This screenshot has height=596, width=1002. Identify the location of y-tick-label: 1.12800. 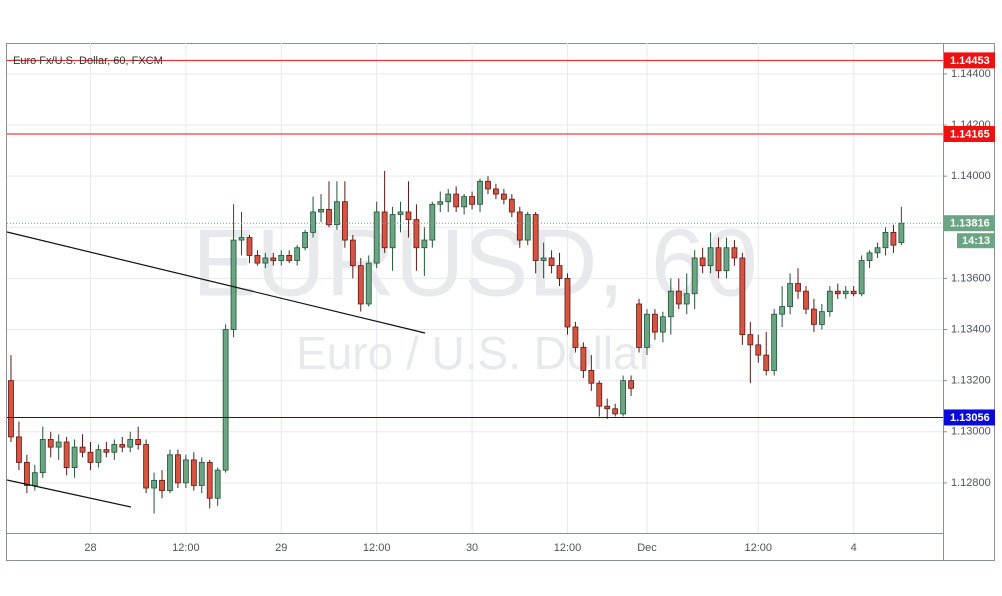
(971, 483).